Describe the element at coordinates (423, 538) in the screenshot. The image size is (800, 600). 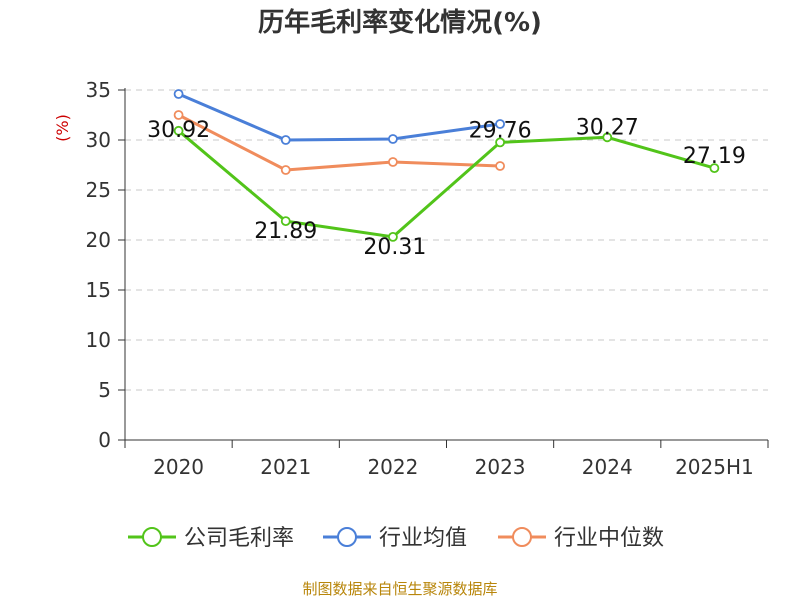
I see `legend-label: 行业均值` at that location.